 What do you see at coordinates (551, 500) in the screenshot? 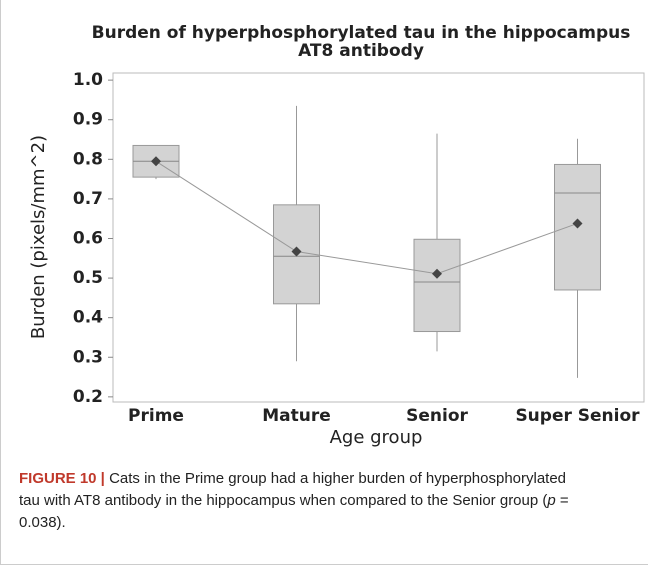
I see `caption-italic: p` at bounding box center [551, 500].